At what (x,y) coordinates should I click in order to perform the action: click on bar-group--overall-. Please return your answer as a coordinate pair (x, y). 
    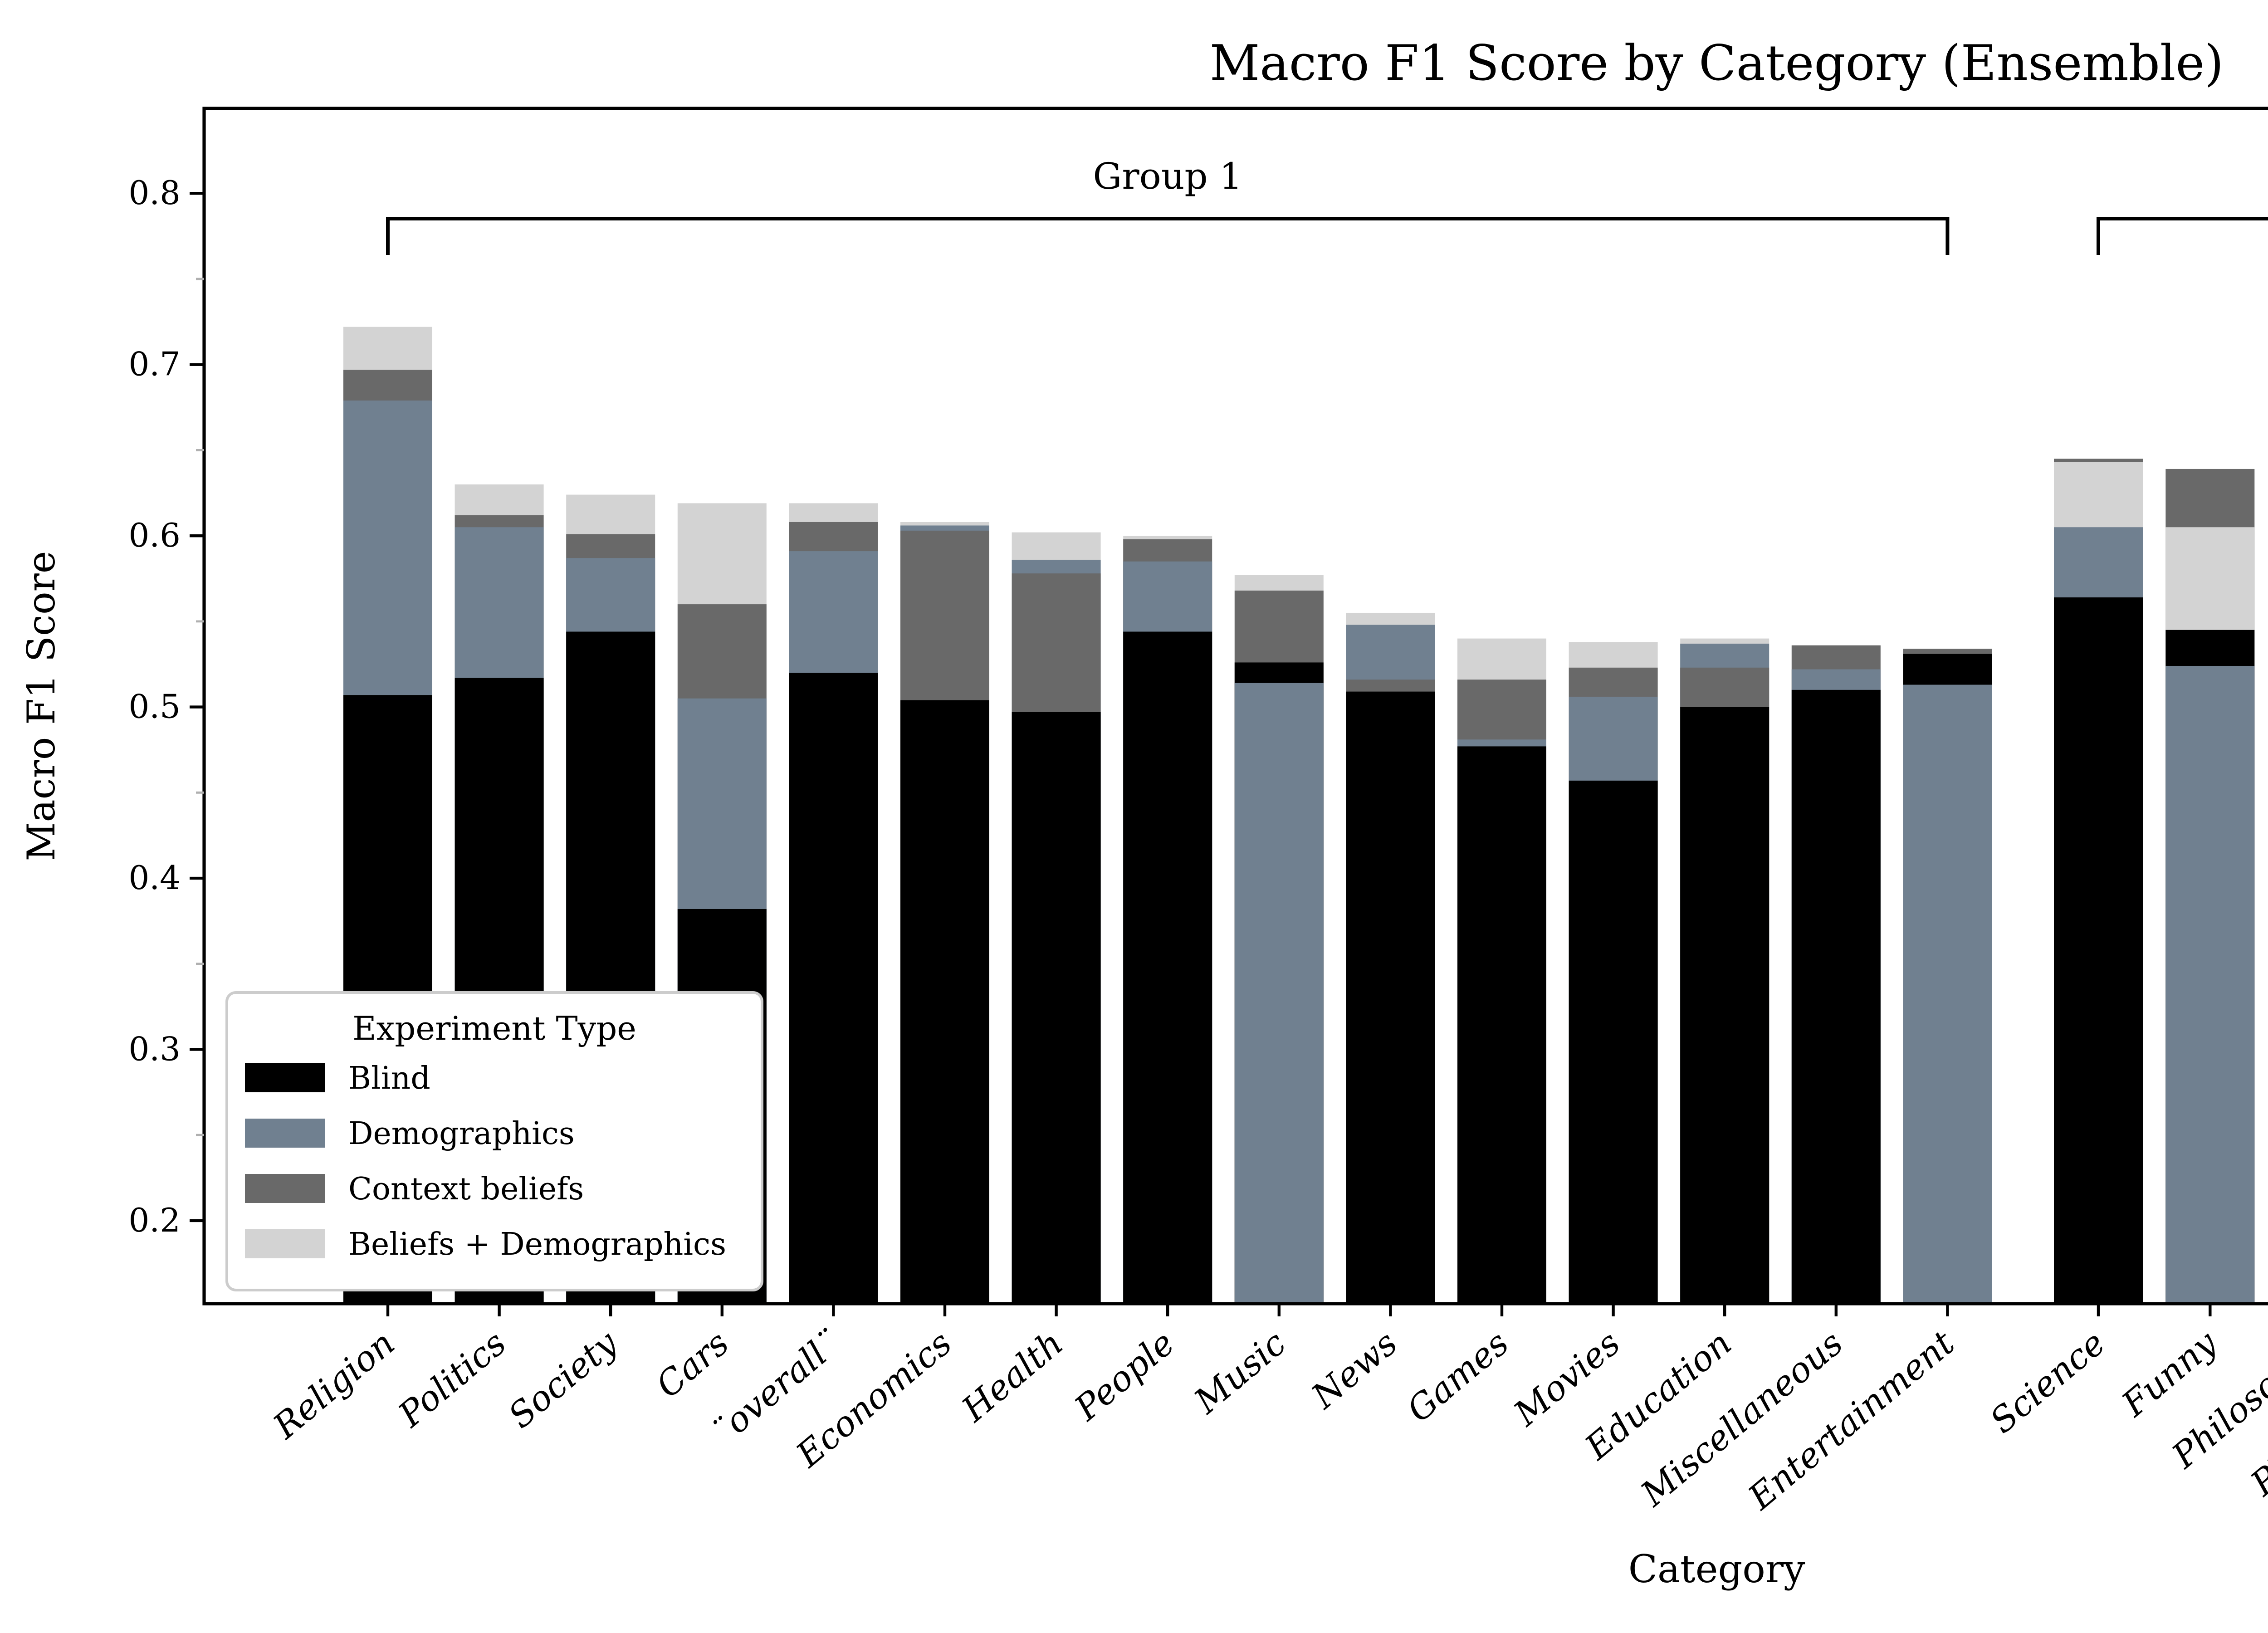
    Looking at the image, I should click on (834, 903).